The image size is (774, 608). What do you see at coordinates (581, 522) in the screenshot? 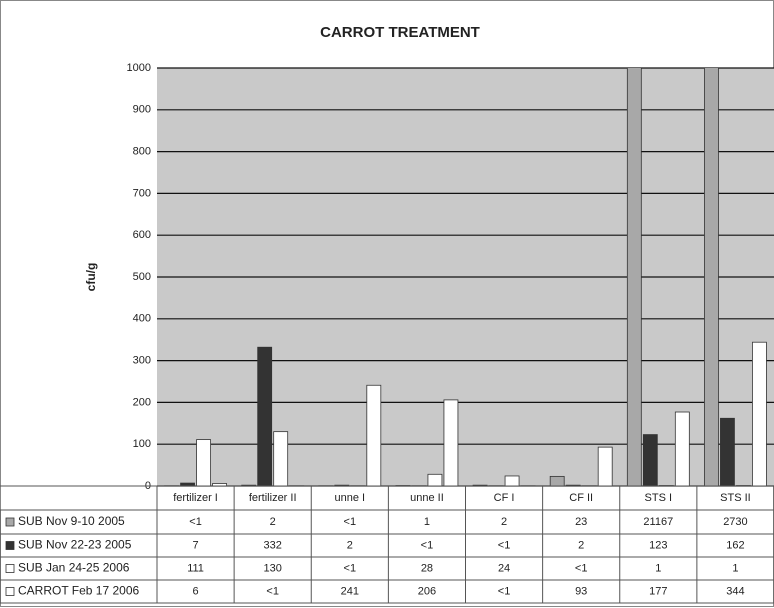
I see `table-cell: 23` at bounding box center [581, 522].